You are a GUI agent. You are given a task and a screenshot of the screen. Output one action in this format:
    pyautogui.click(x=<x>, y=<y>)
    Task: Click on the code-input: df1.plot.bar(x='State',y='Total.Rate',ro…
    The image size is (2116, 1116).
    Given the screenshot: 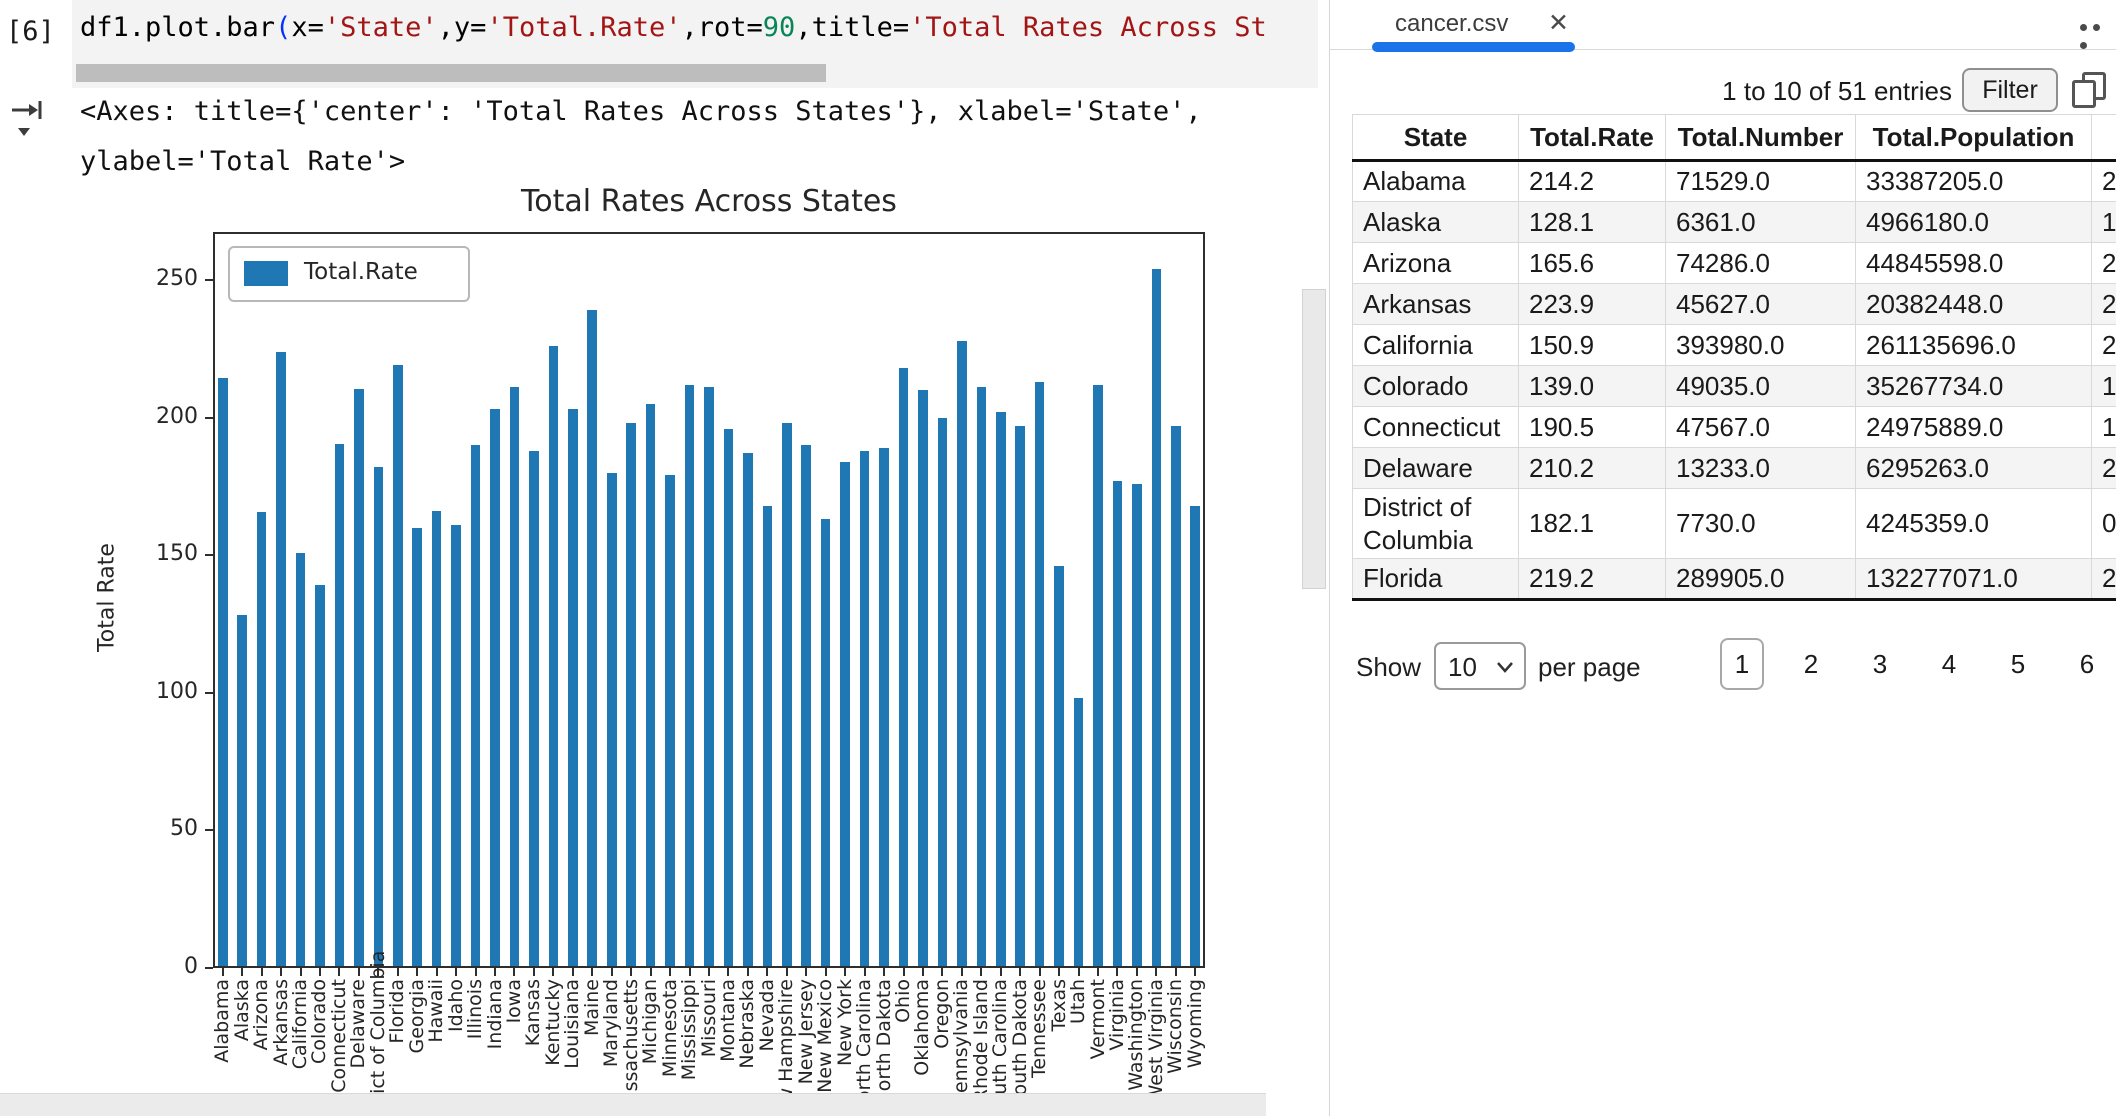 What is the action you would take?
    pyautogui.click(x=695, y=32)
    